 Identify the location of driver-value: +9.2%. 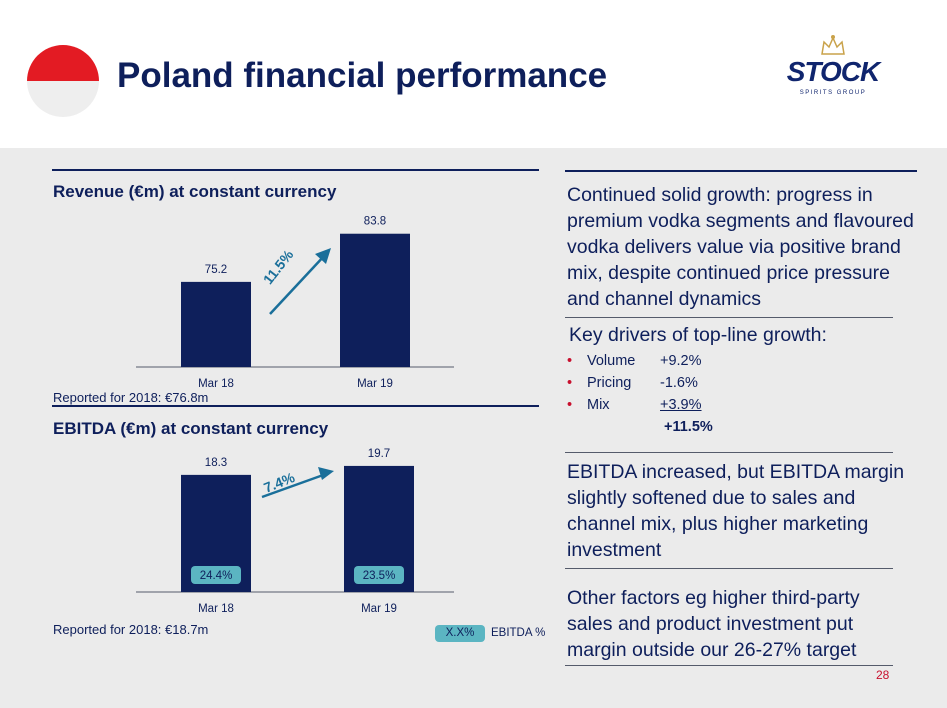
(681, 361).